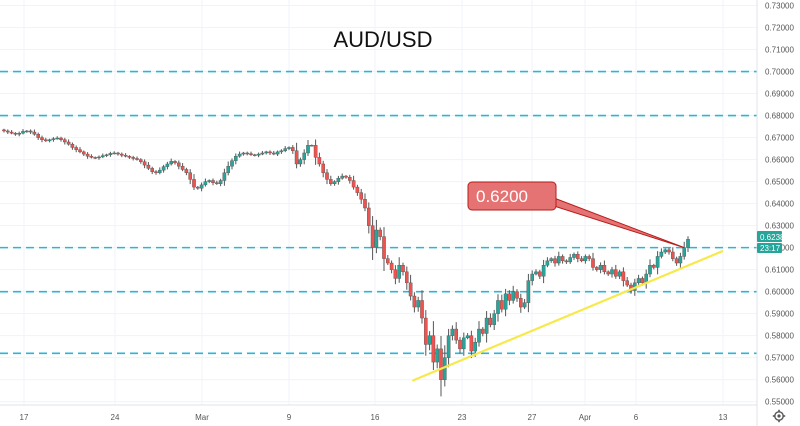  I want to click on x-tick-label: 17, so click(24, 417).